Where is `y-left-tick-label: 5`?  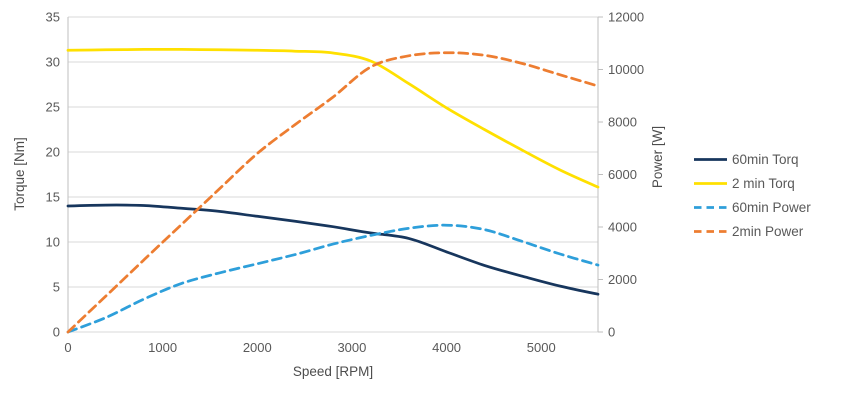
y-left-tick-label: 5 is located at coordinates (56, 287).